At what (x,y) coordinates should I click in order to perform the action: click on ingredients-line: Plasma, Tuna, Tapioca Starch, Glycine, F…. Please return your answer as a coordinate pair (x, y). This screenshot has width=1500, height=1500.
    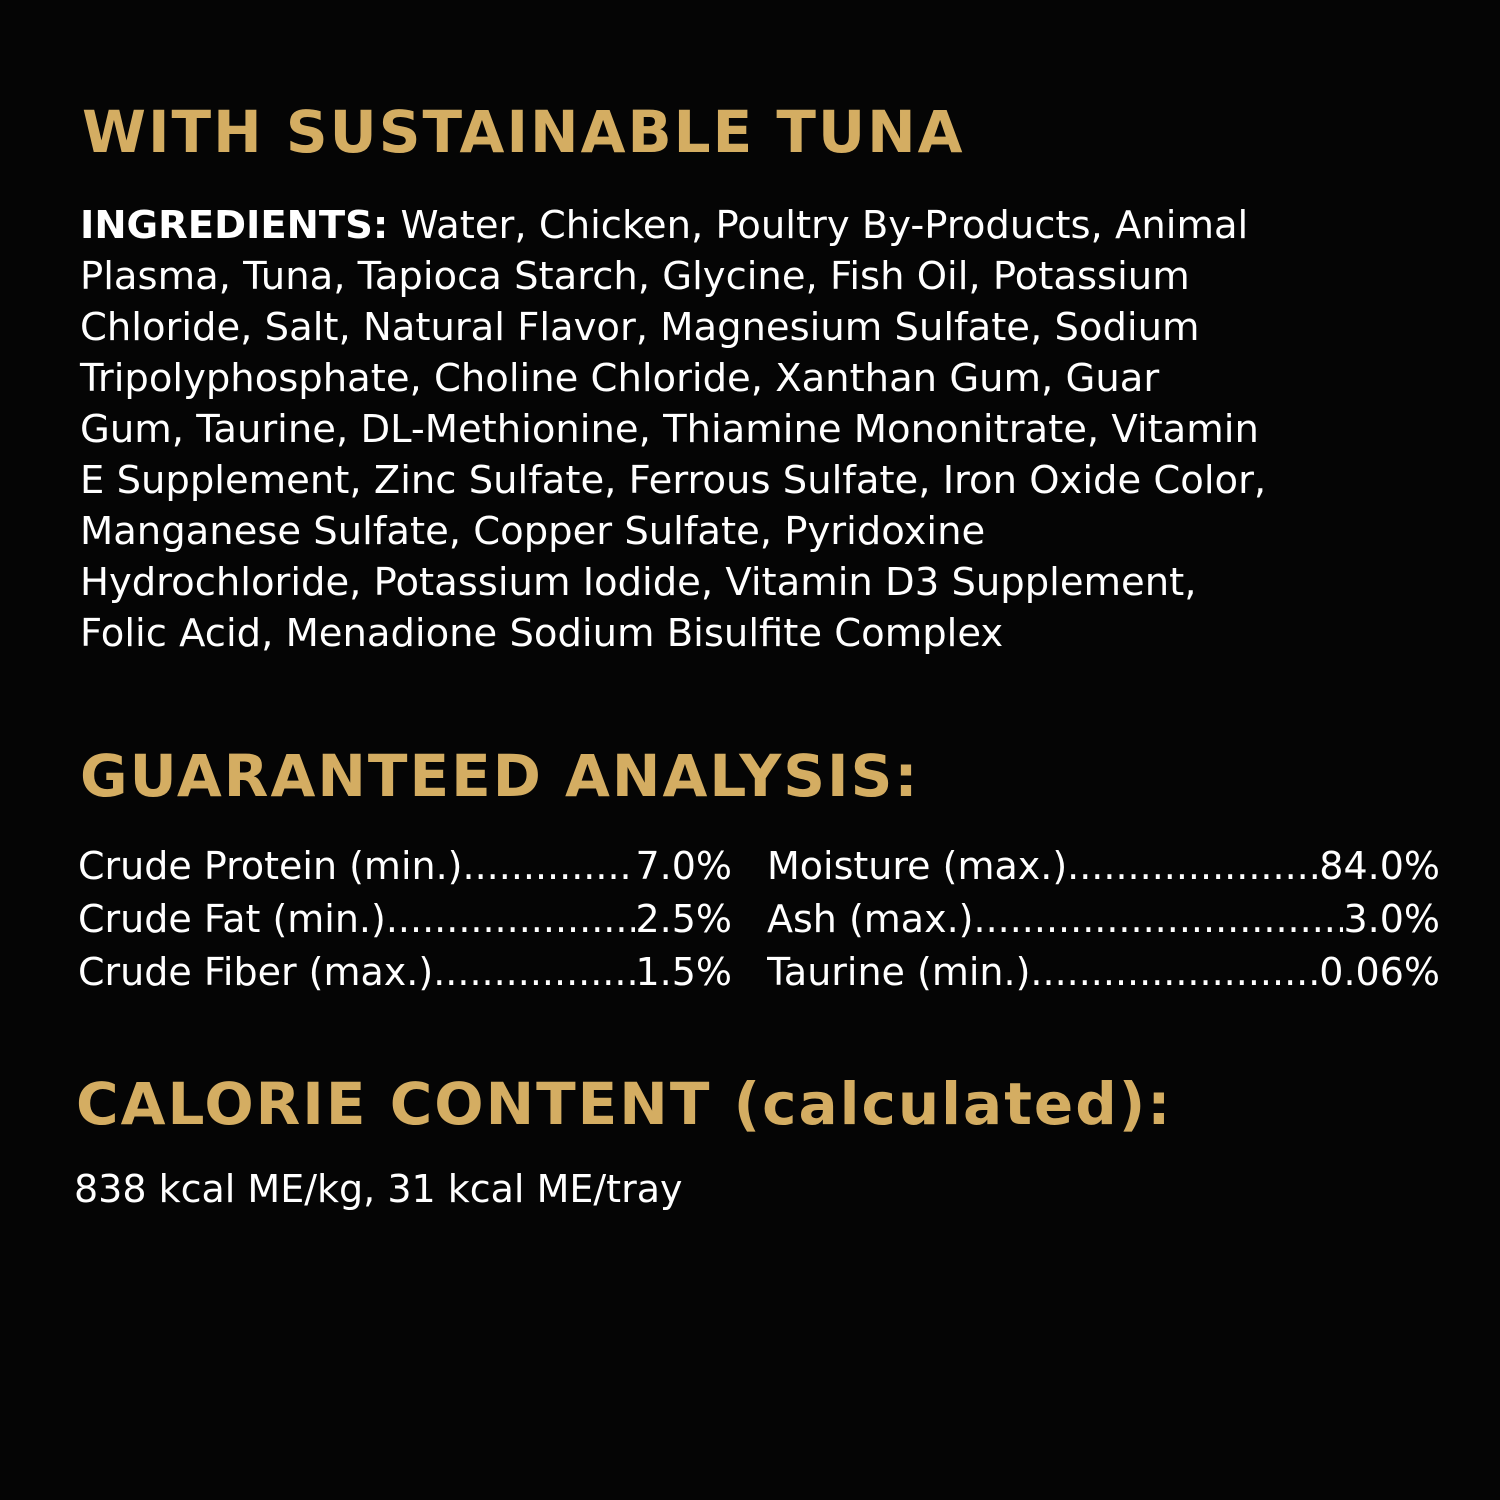
    Looking at the image, I should click on (635, 276).